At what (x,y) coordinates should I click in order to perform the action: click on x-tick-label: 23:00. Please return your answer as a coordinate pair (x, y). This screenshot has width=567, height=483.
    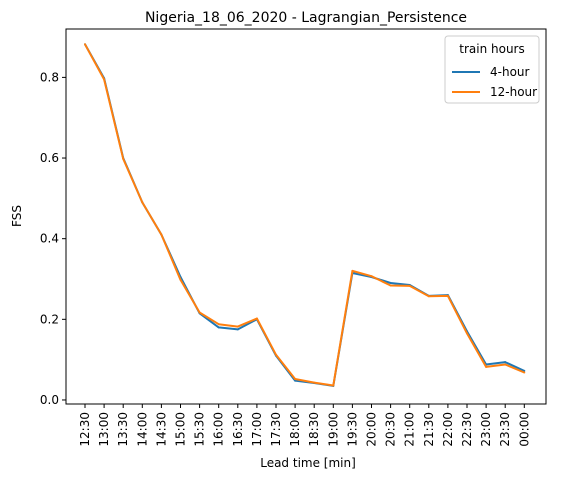
    Looking at the image, I should click on (486, 429).